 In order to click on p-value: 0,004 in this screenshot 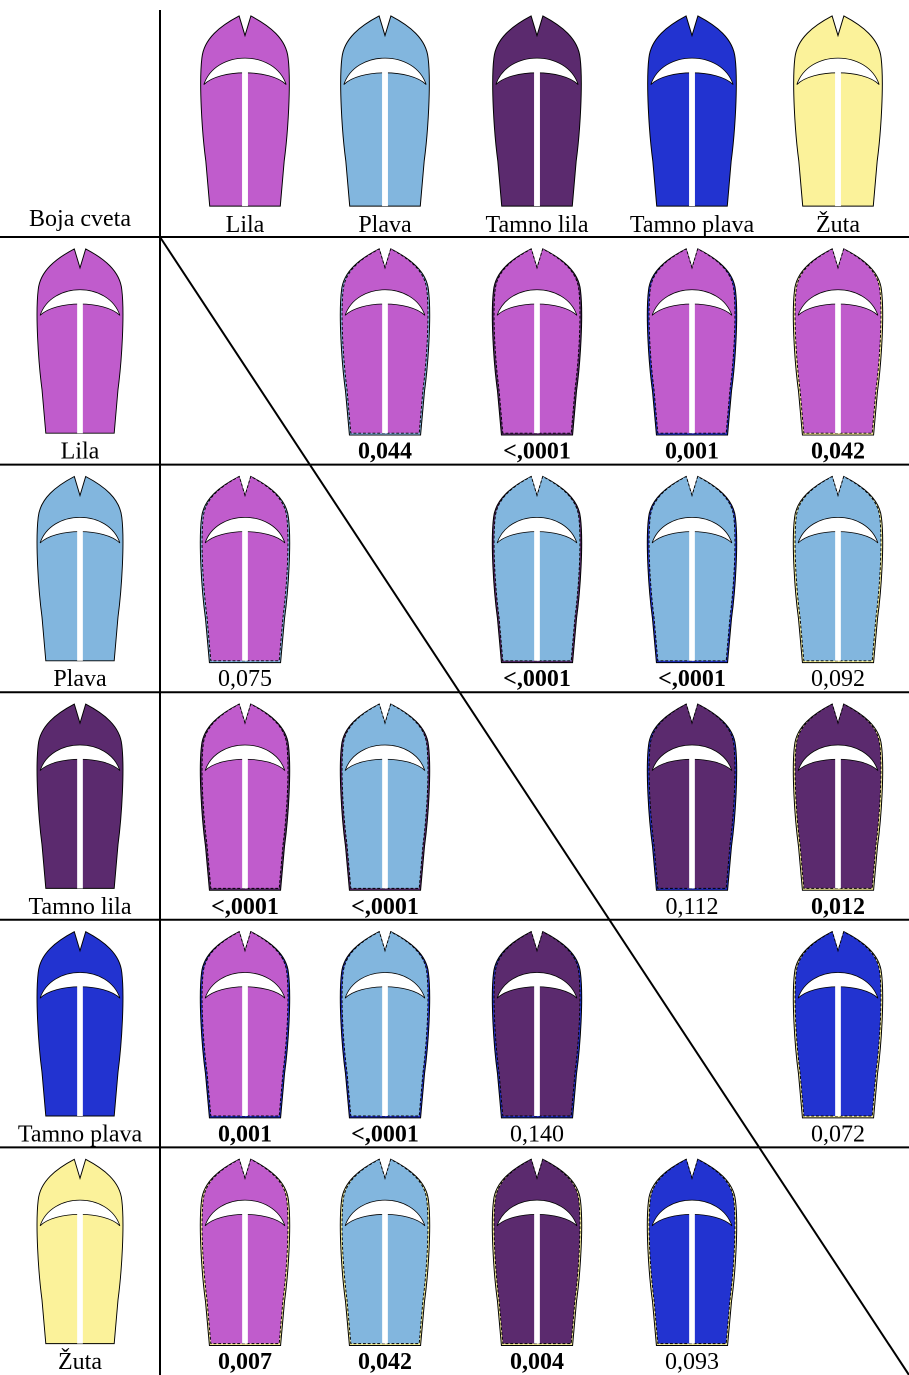, I will do `click(537, 1362)`.